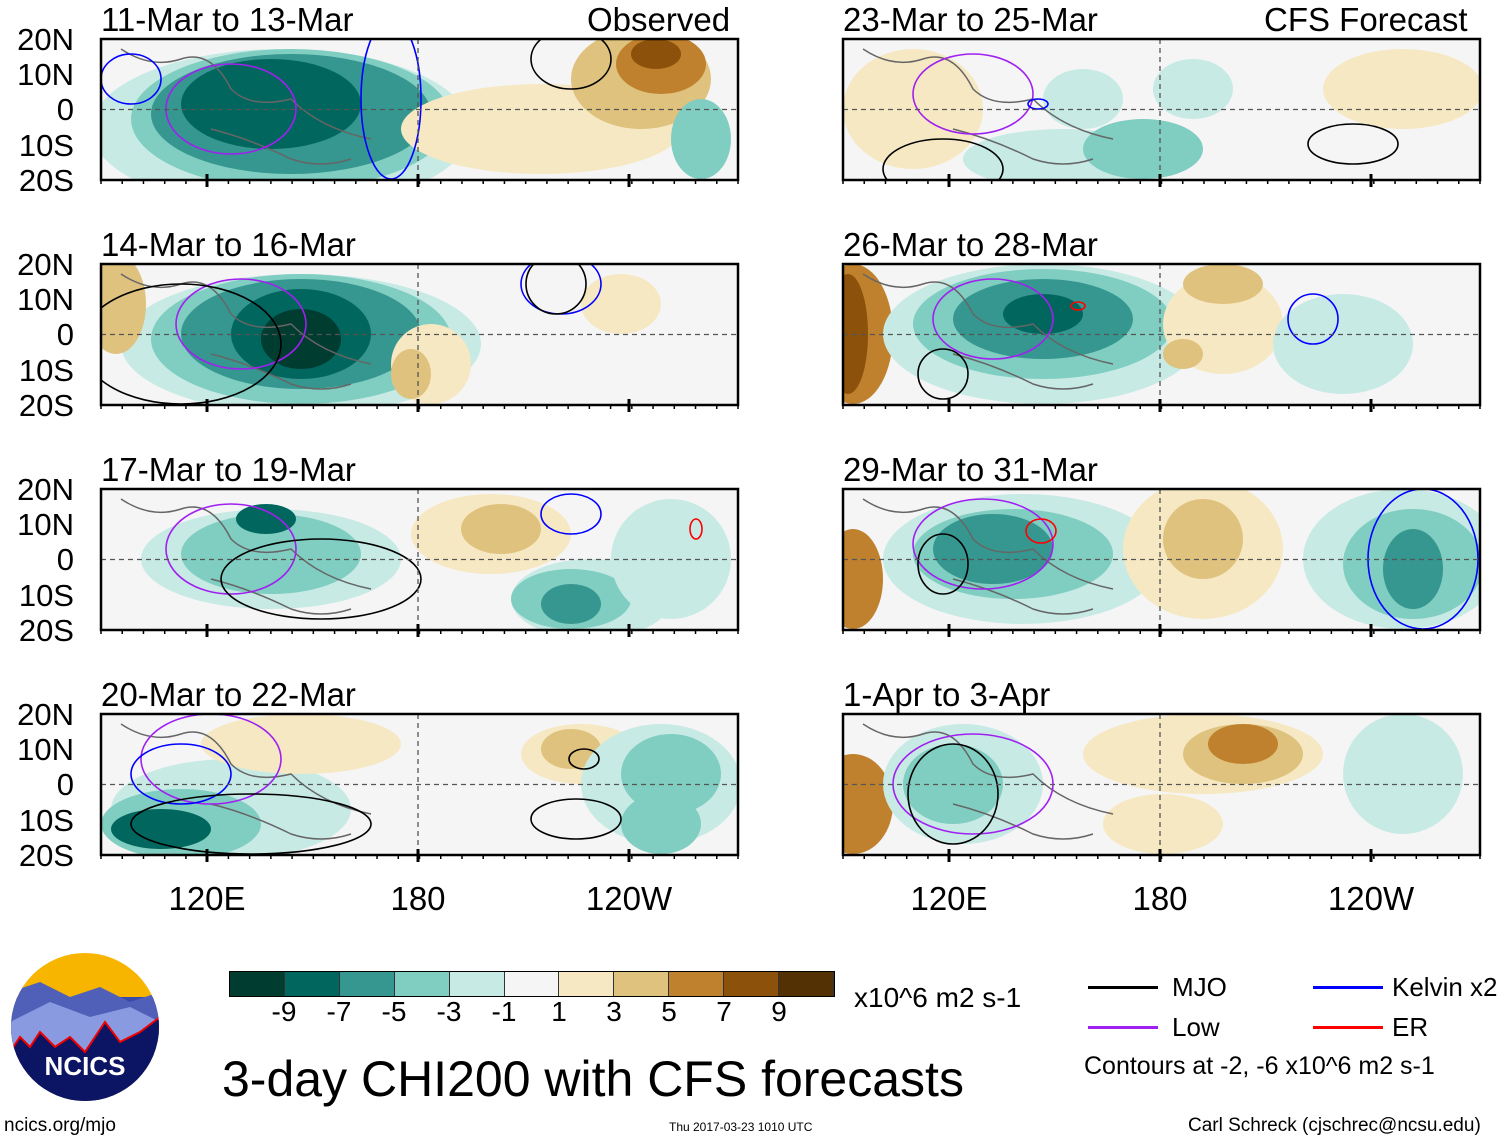 Image resolution: width=1510 pixels, height=1142 pixels. What do you see at coordinates (1199, 987) in the screenshot?
I see `legend-label-mjo: MJO` at bounding box center [1199, 987].